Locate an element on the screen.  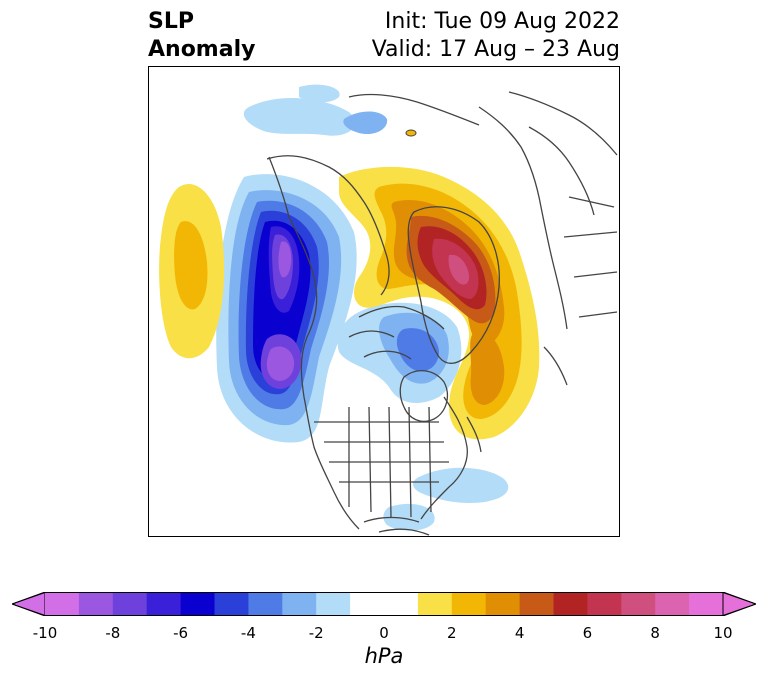
colorbar-extend-high is located at coordinates (739, 604).